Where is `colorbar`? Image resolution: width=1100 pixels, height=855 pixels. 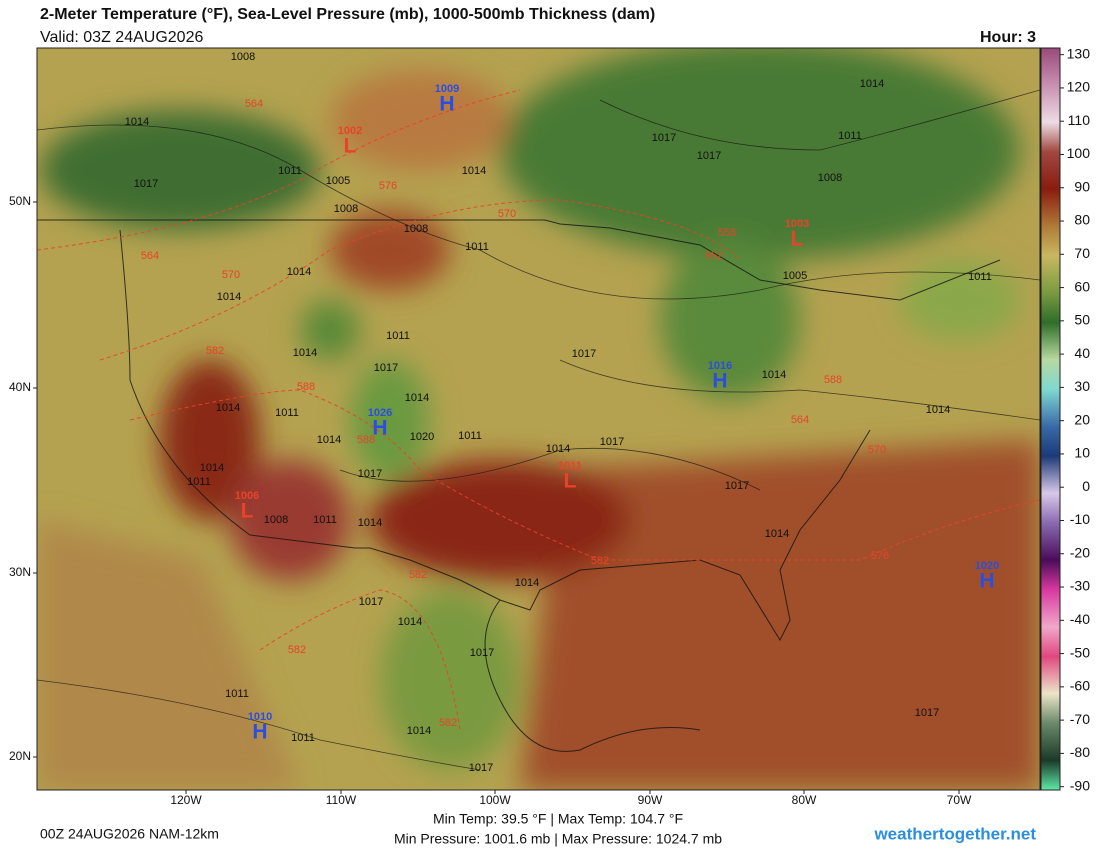
colorbar is located at coordinates (1050, 419).